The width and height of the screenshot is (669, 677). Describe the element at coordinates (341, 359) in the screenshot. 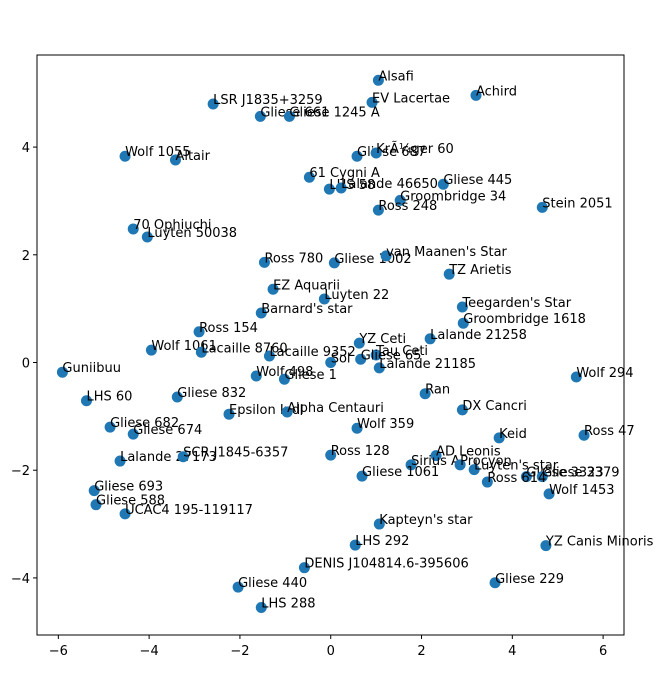

I see `point-label: Sol` at that location.